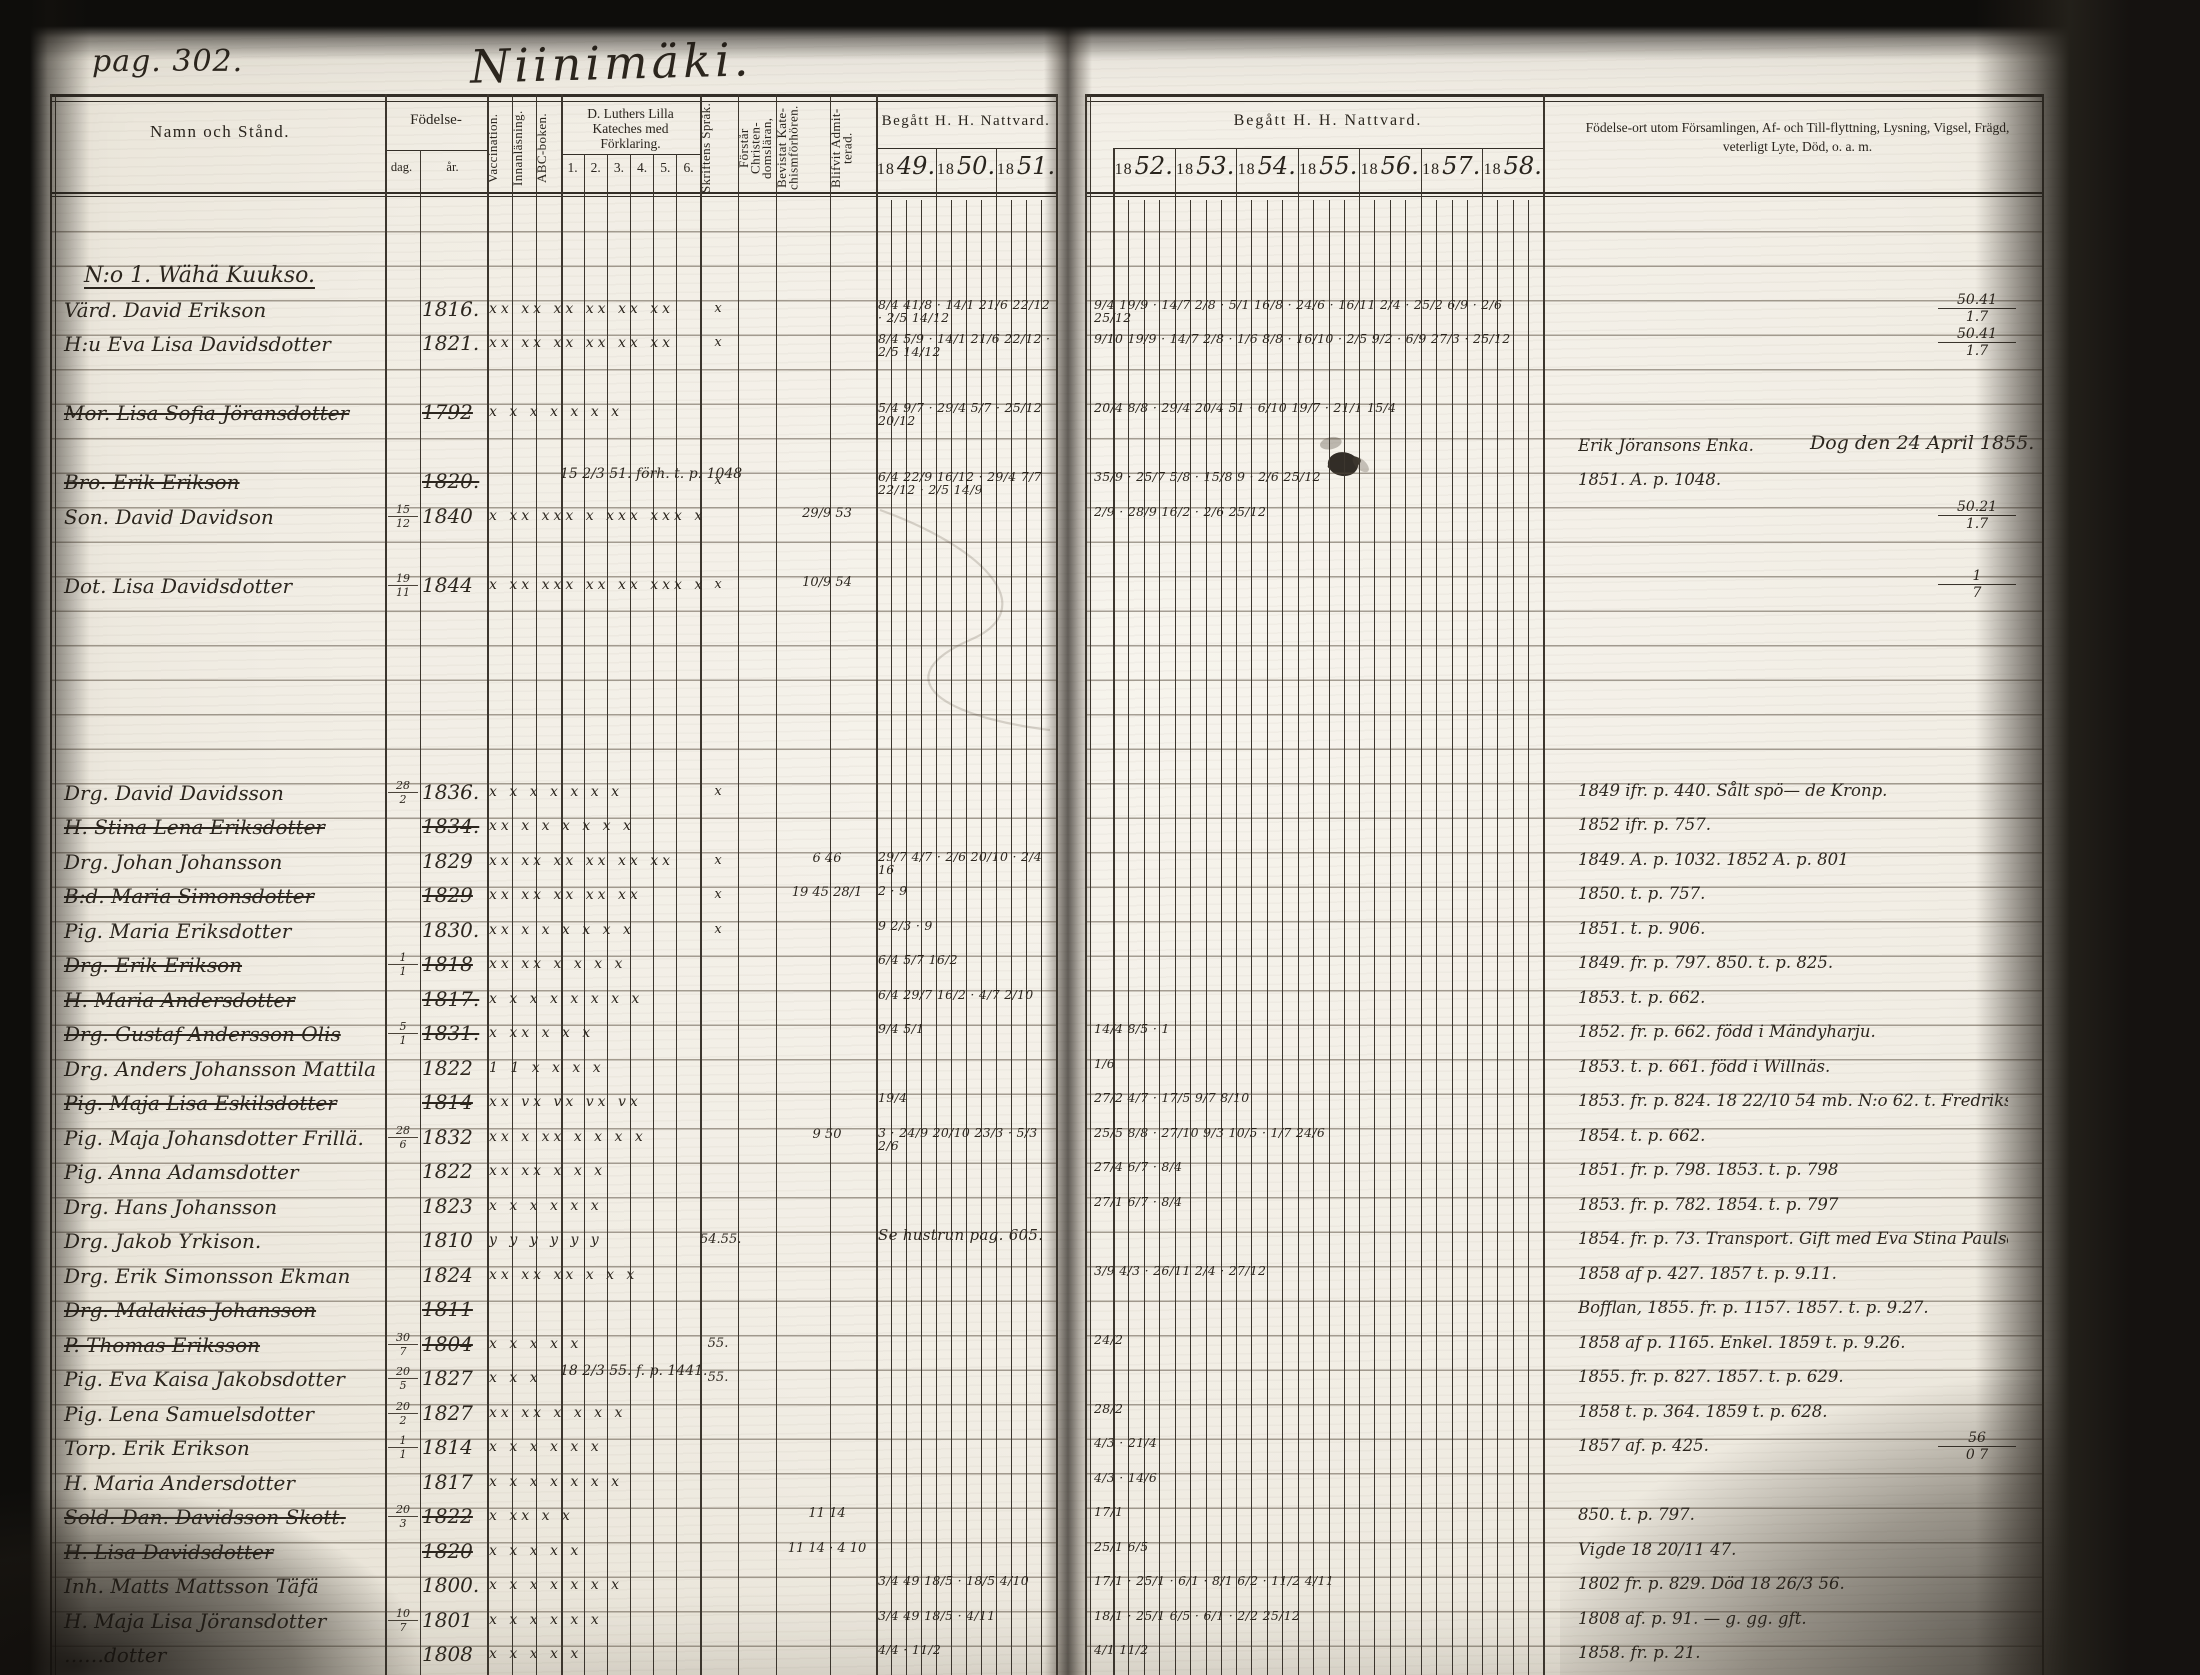 The image size is (2200, 1675). What do you see at coordinates (169, 1551) in the screenshot?
I see `person-name: H. Lisa Davidsdotter` at bounding box center [169, 1551].